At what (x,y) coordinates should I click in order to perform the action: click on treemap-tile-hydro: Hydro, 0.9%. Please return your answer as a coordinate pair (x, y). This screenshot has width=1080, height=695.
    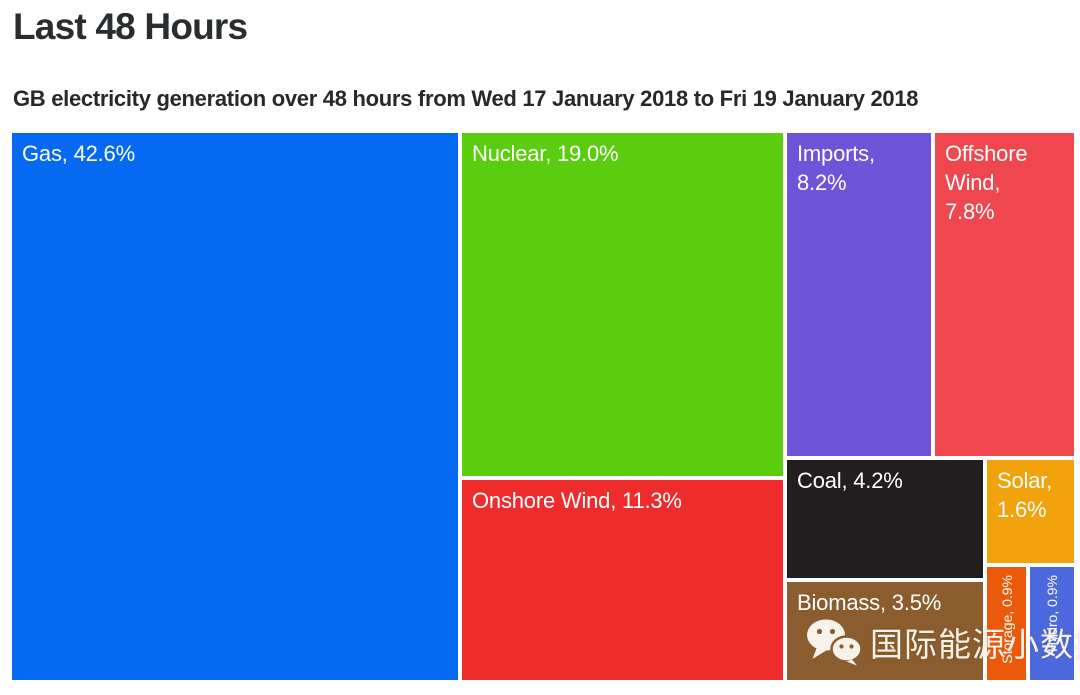
    Looking at the image, I should click on (1052, 623).